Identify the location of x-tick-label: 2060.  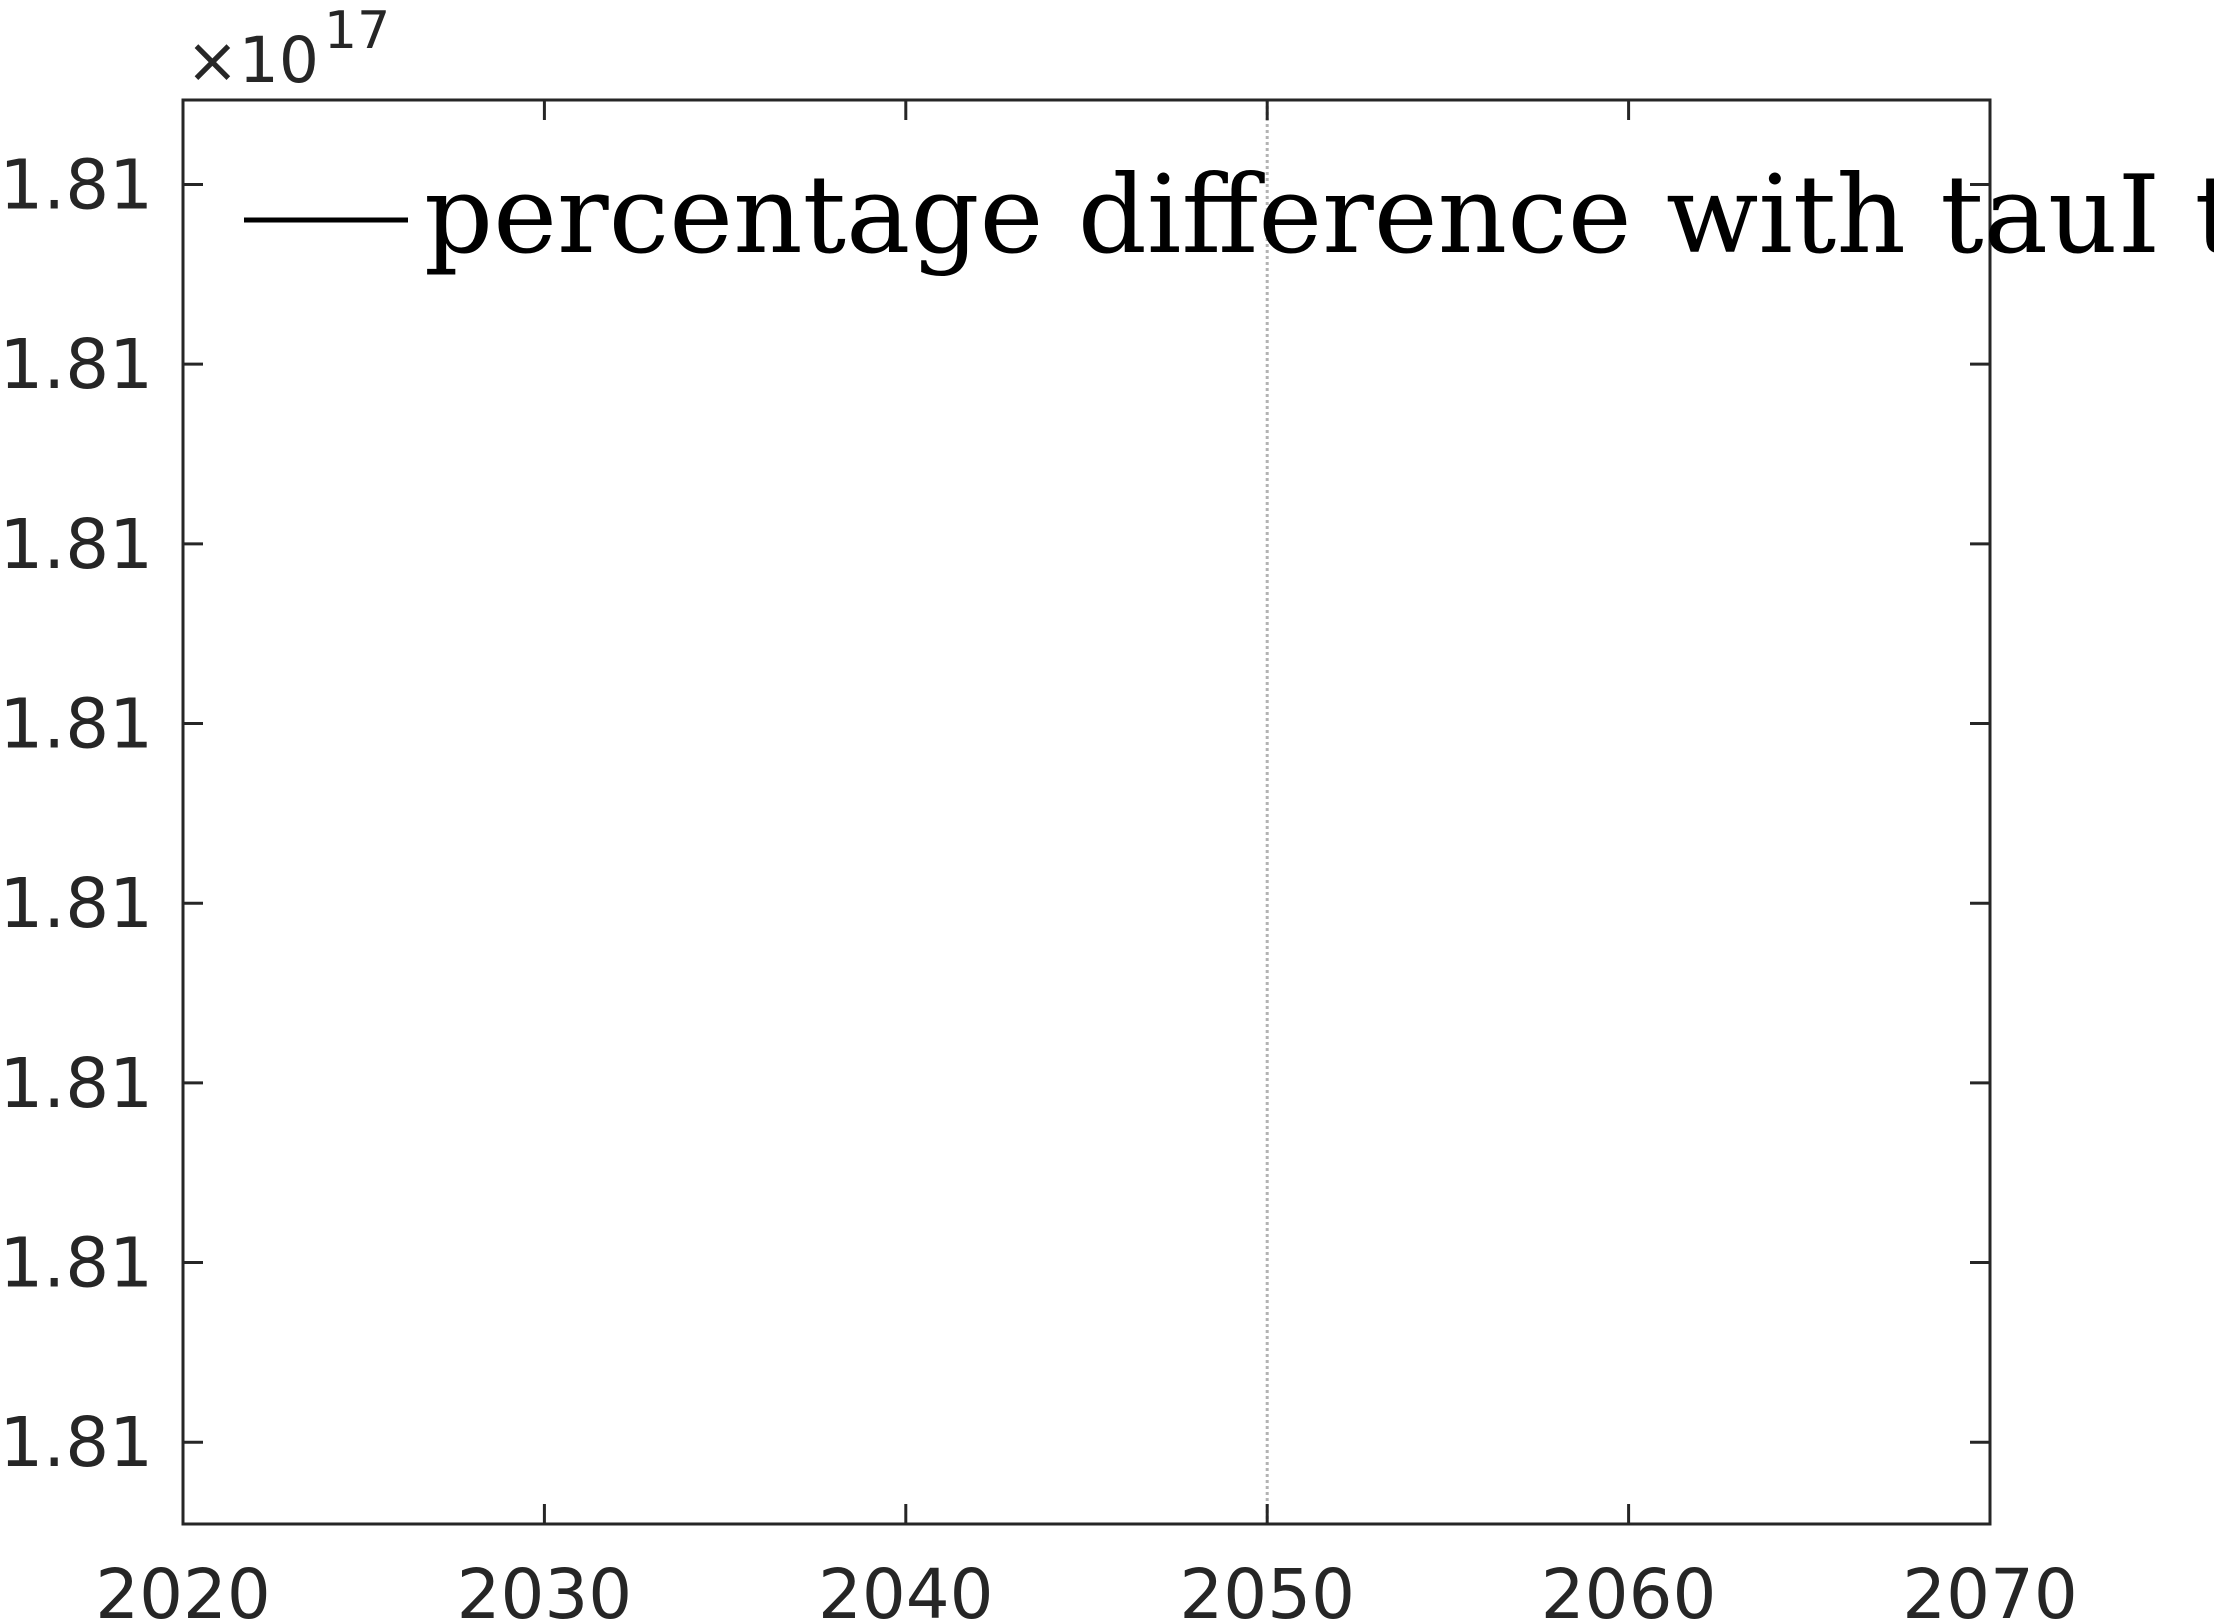
(1629, 1588).